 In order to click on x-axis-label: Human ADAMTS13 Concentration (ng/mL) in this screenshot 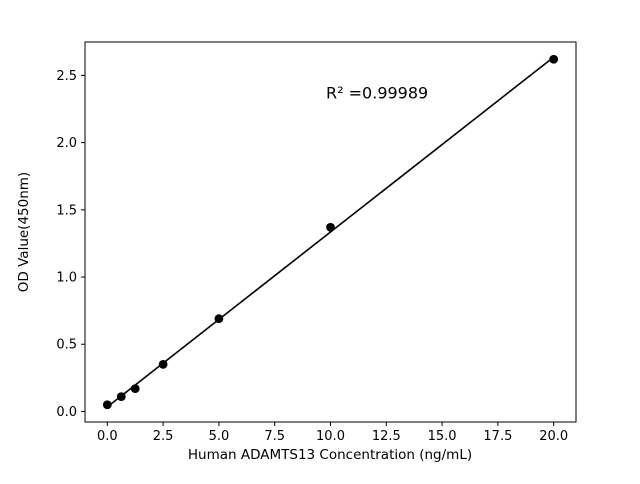, I will do `click(330, 455)`.